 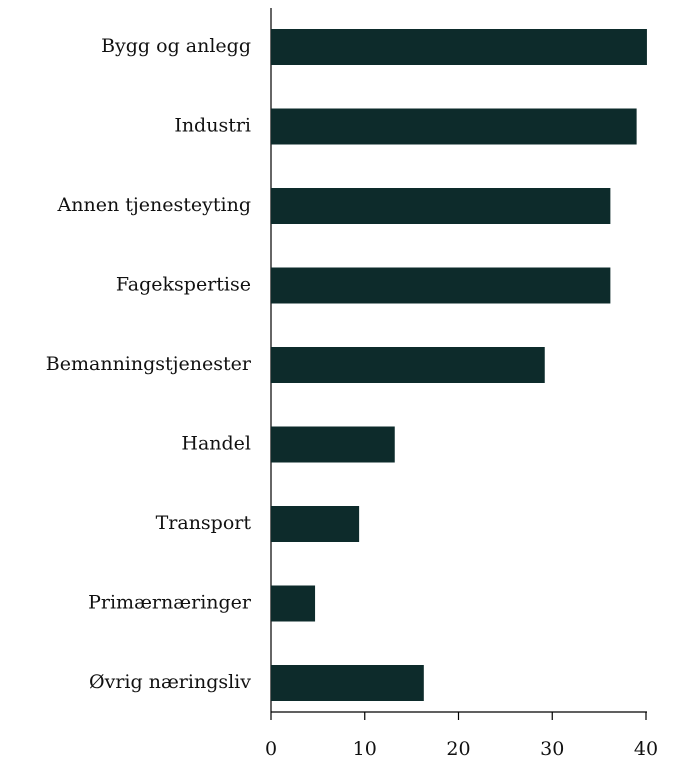 What do you see at coordinates (170, 682) in the screenshot?
I see `y-tick-label: Øvrig næringsliv` at bounding box center [170, 682].